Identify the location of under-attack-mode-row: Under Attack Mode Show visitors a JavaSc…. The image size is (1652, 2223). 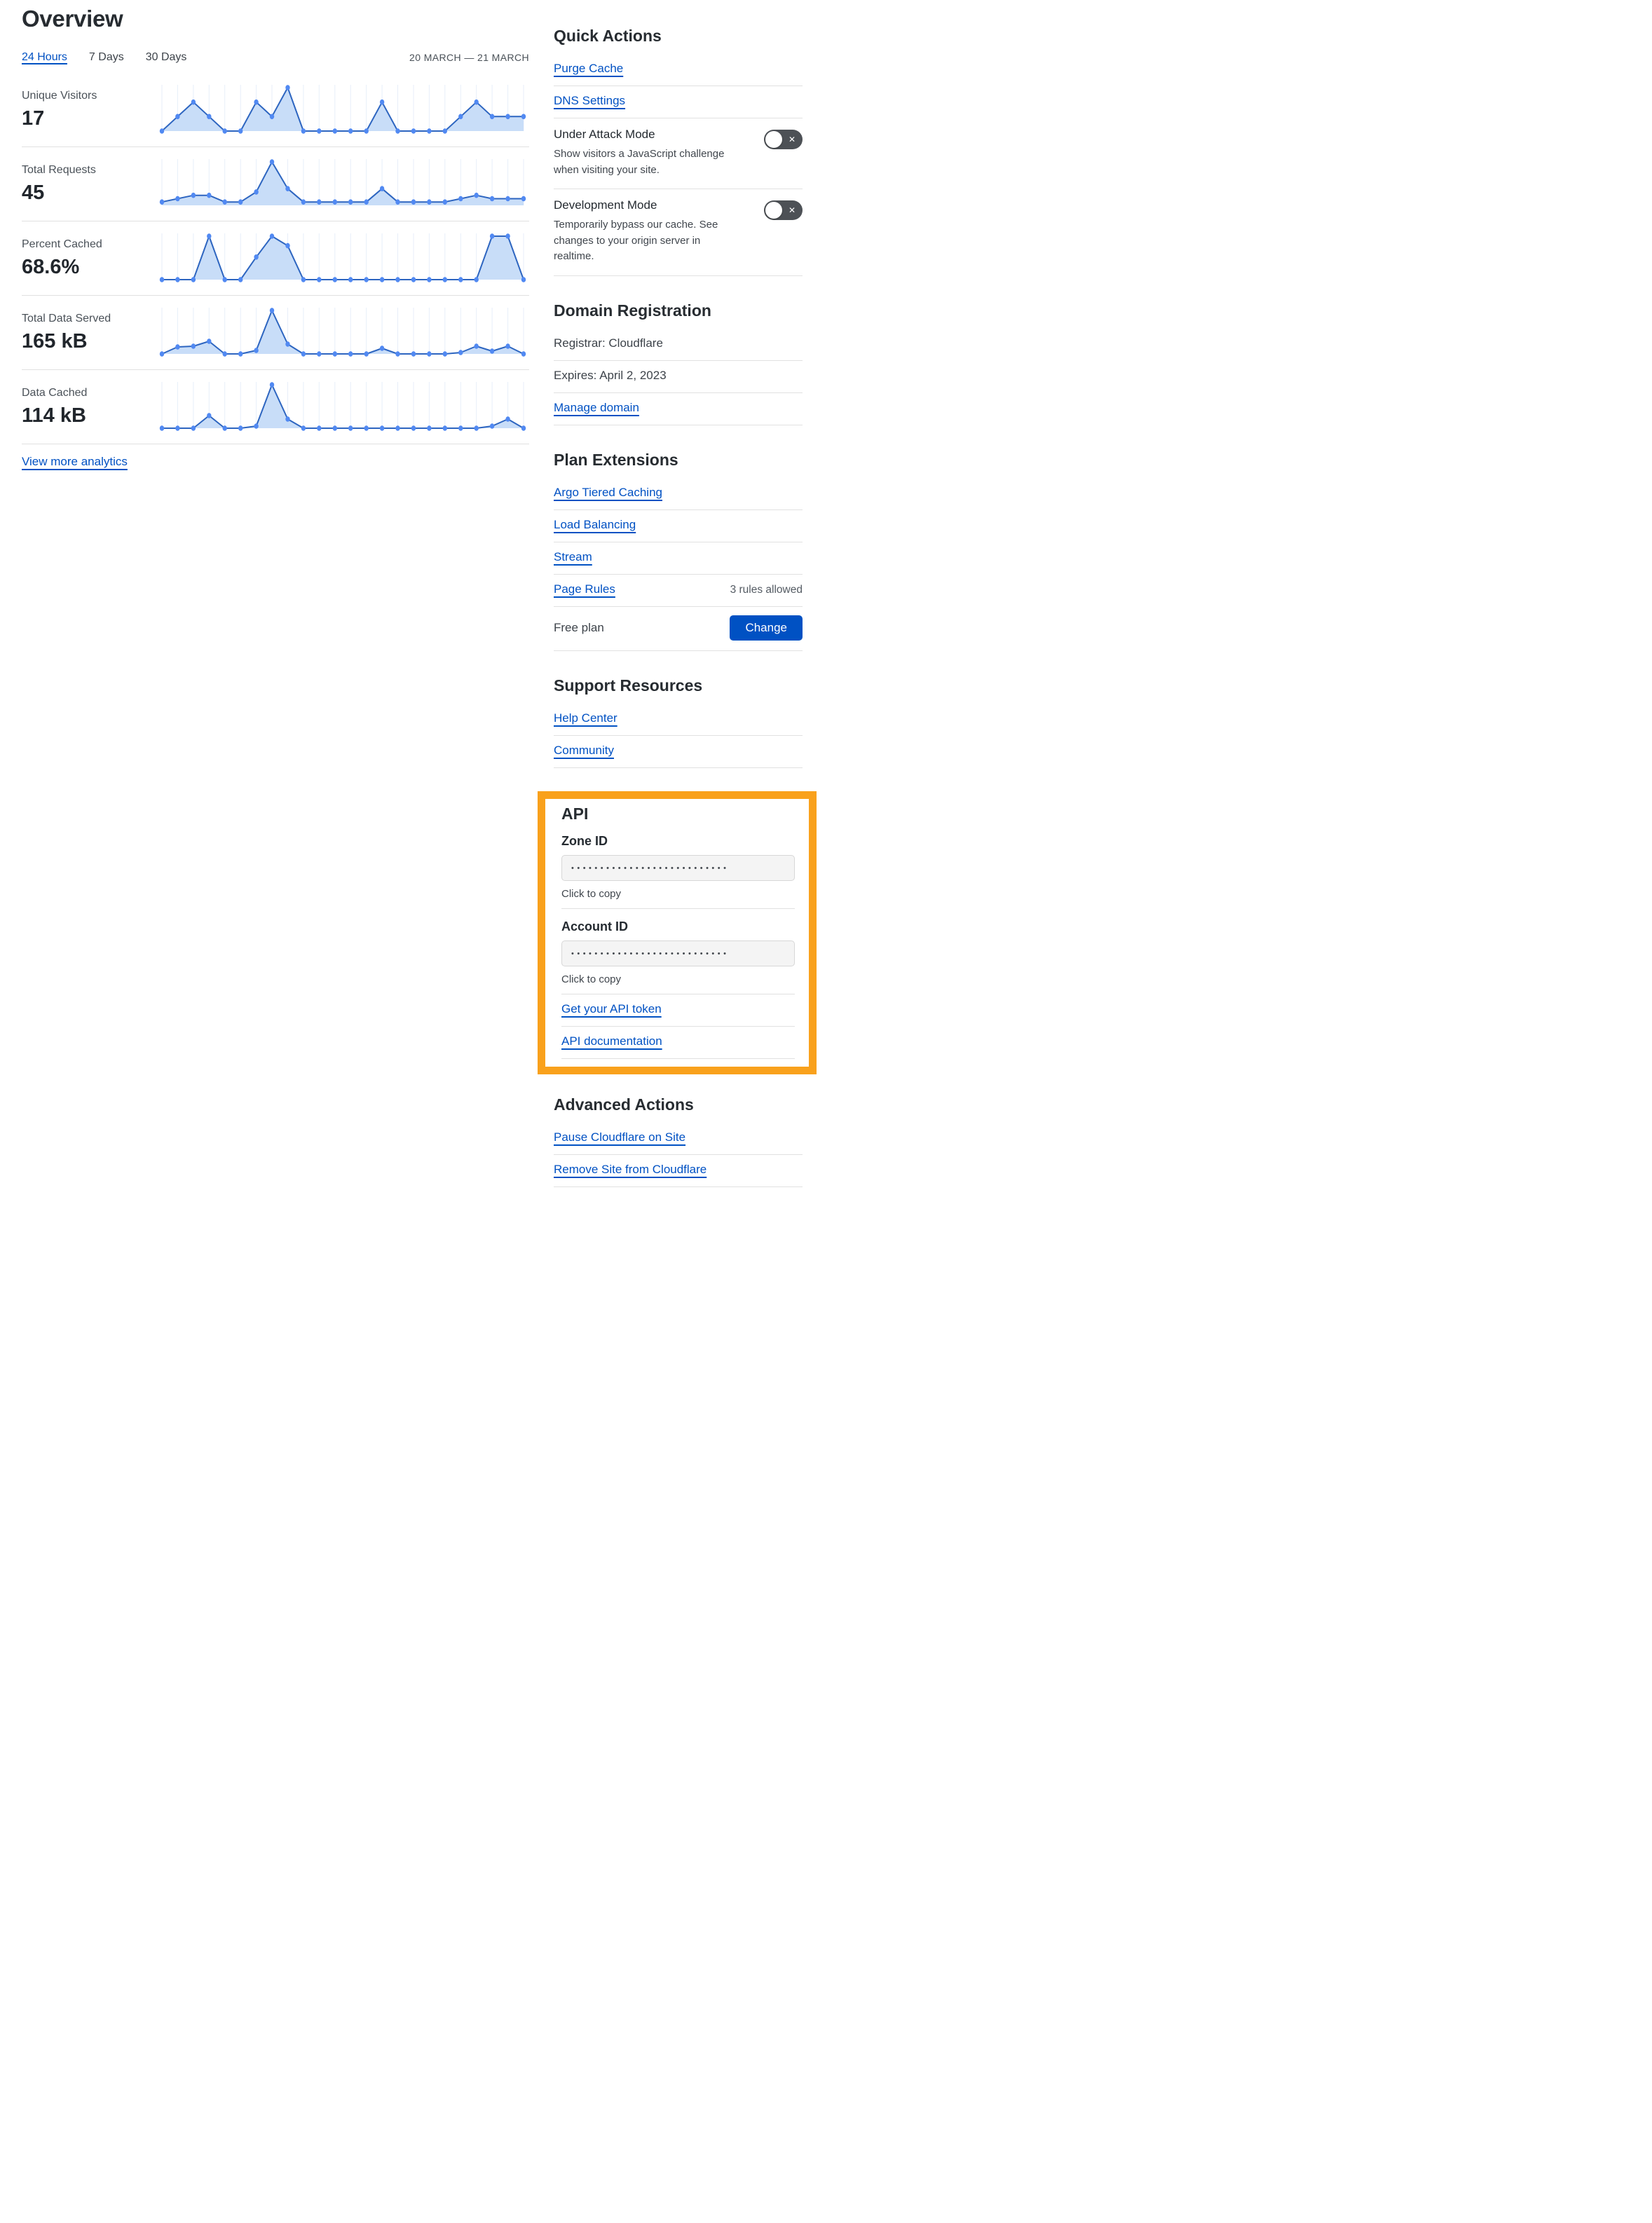
(678, 153).